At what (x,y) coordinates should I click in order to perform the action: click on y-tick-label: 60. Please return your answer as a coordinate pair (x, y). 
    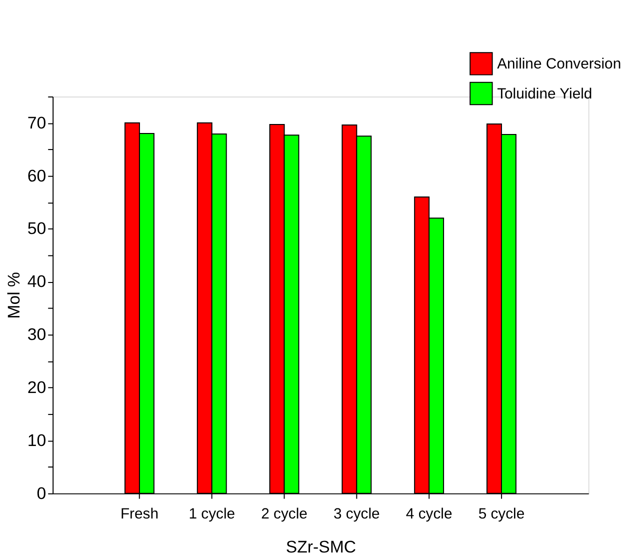
    Looking at the image, I should click on (36, 176).